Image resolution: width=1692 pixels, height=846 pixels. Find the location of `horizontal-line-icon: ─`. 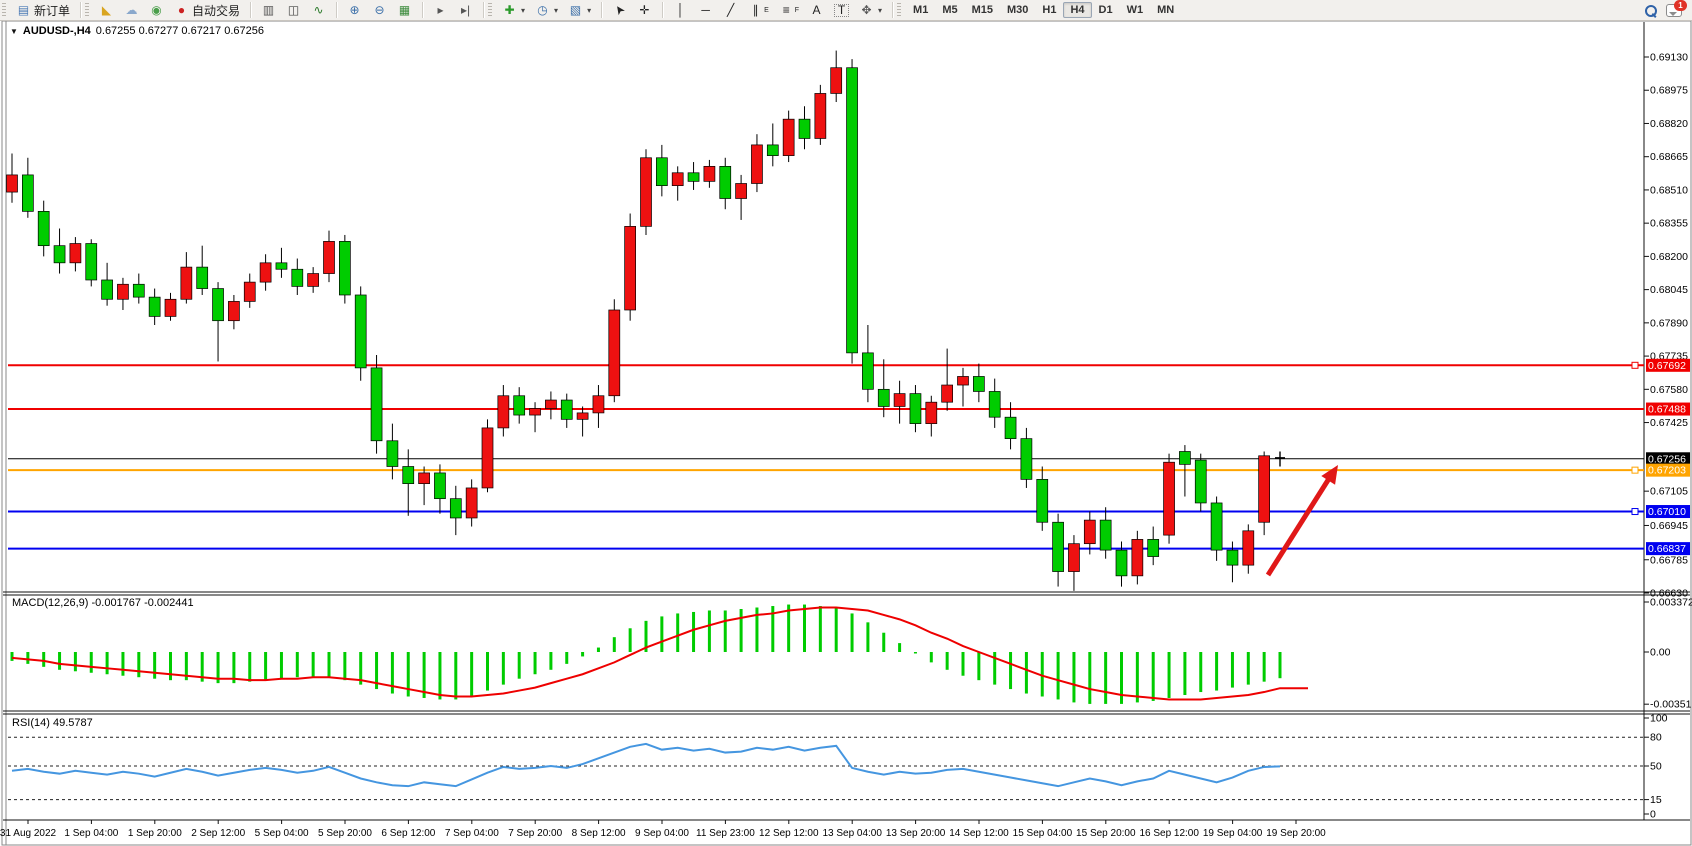

horizontal-line-icon: ─ is located at coordinates (705, 10).